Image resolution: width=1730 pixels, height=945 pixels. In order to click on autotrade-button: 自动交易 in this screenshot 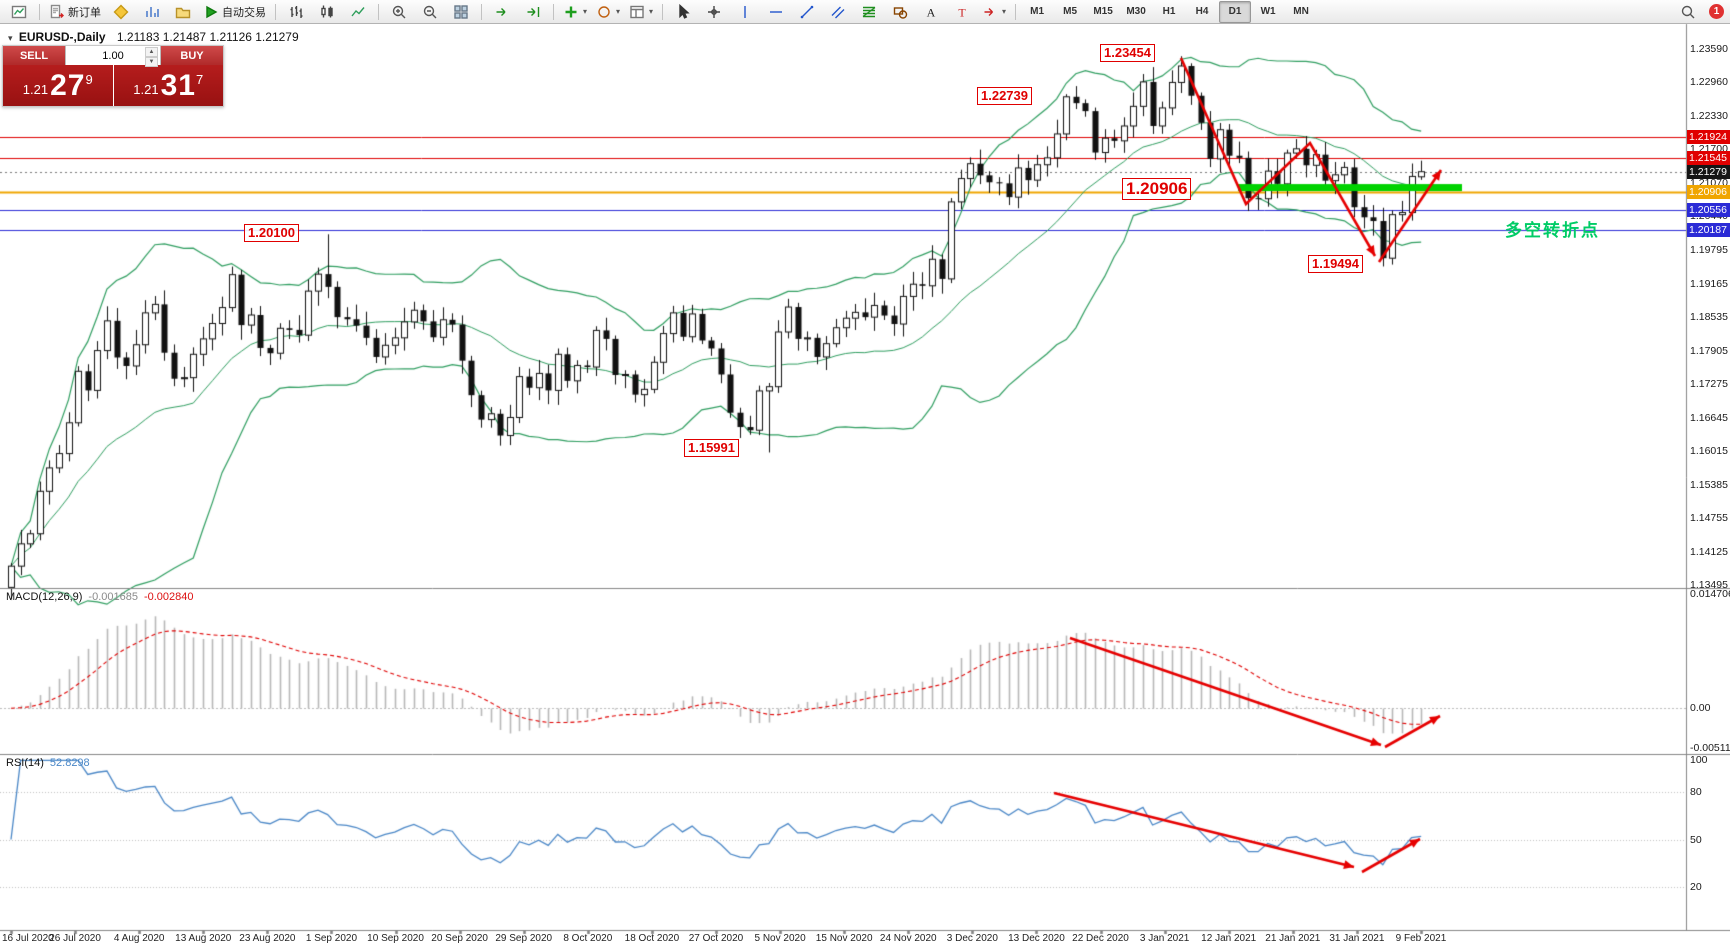, I will do `click(234, 12)`.